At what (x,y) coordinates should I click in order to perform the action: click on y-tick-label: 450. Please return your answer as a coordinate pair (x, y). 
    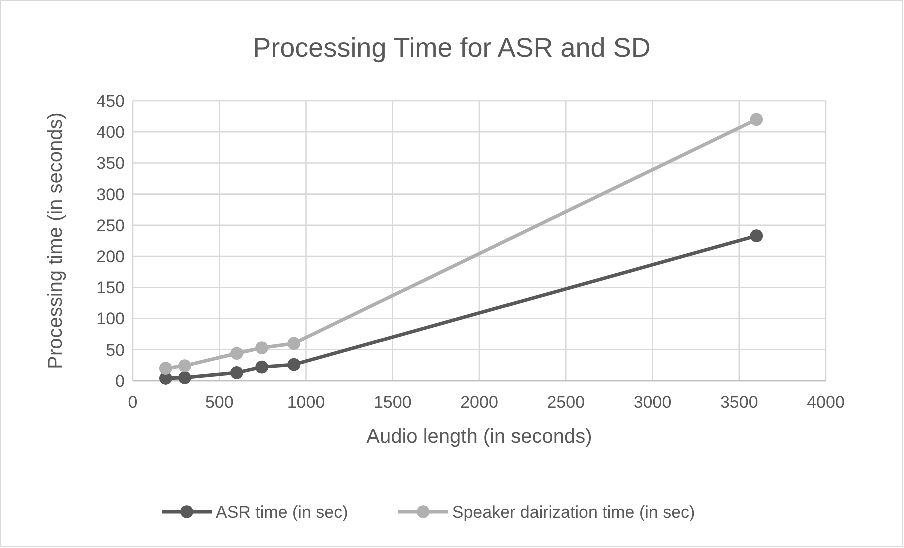
    Looking at the image, I should click on (110, 101).